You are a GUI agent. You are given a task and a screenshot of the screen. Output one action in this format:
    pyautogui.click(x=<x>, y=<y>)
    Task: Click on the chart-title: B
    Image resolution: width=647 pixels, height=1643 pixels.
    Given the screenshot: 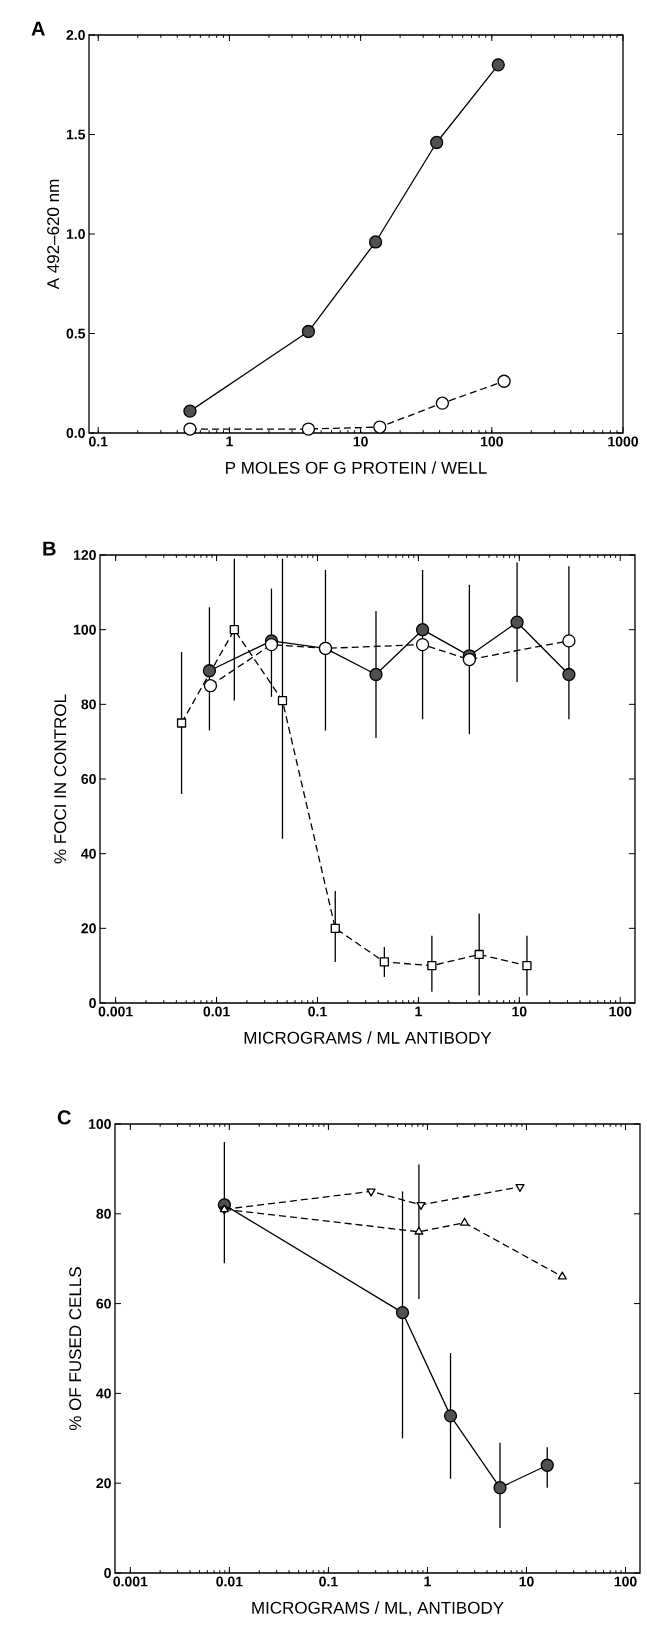 What is the action you would take?
    pyautogui.click(x=49, y=548)
    